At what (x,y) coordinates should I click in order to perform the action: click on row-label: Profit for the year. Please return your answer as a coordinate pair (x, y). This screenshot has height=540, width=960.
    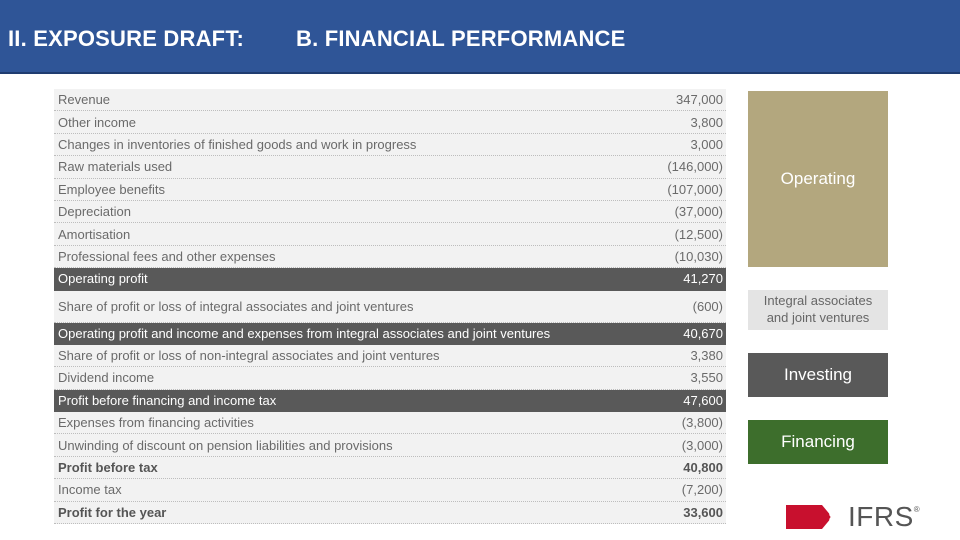
    Looking at the image, I should click on (112, 512).